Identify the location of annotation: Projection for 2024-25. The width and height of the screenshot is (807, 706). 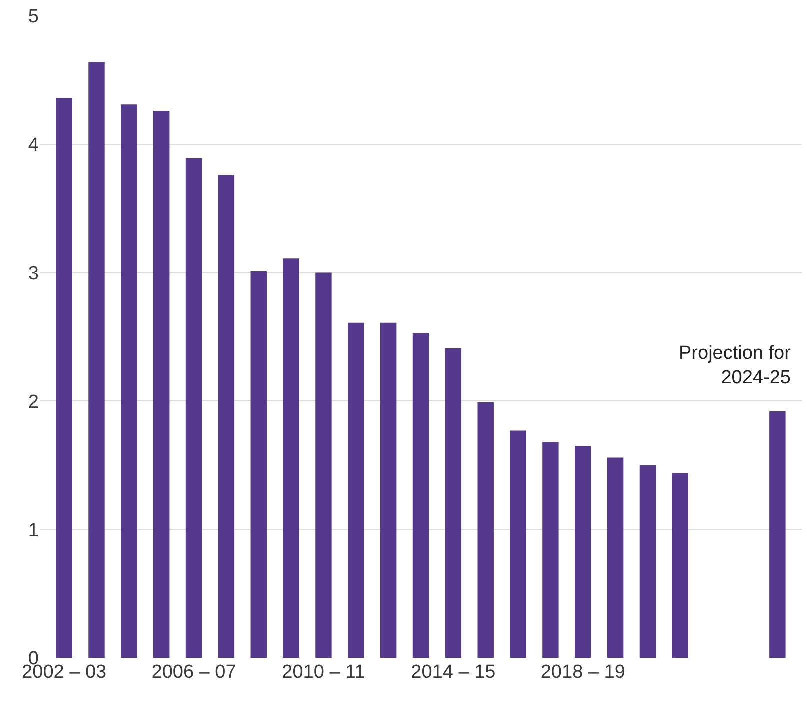
(735, 366).